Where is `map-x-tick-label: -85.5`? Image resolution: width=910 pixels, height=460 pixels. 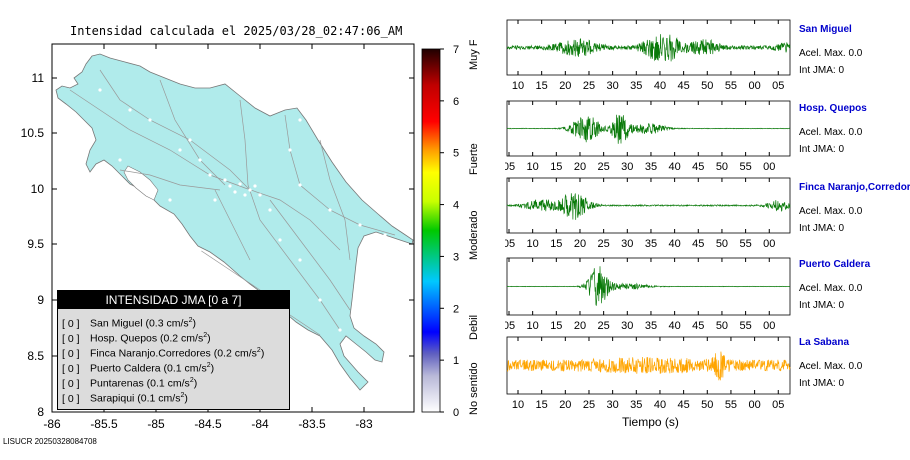 map-x-tick-label: -85.5 is located at coordinates (104, 424).